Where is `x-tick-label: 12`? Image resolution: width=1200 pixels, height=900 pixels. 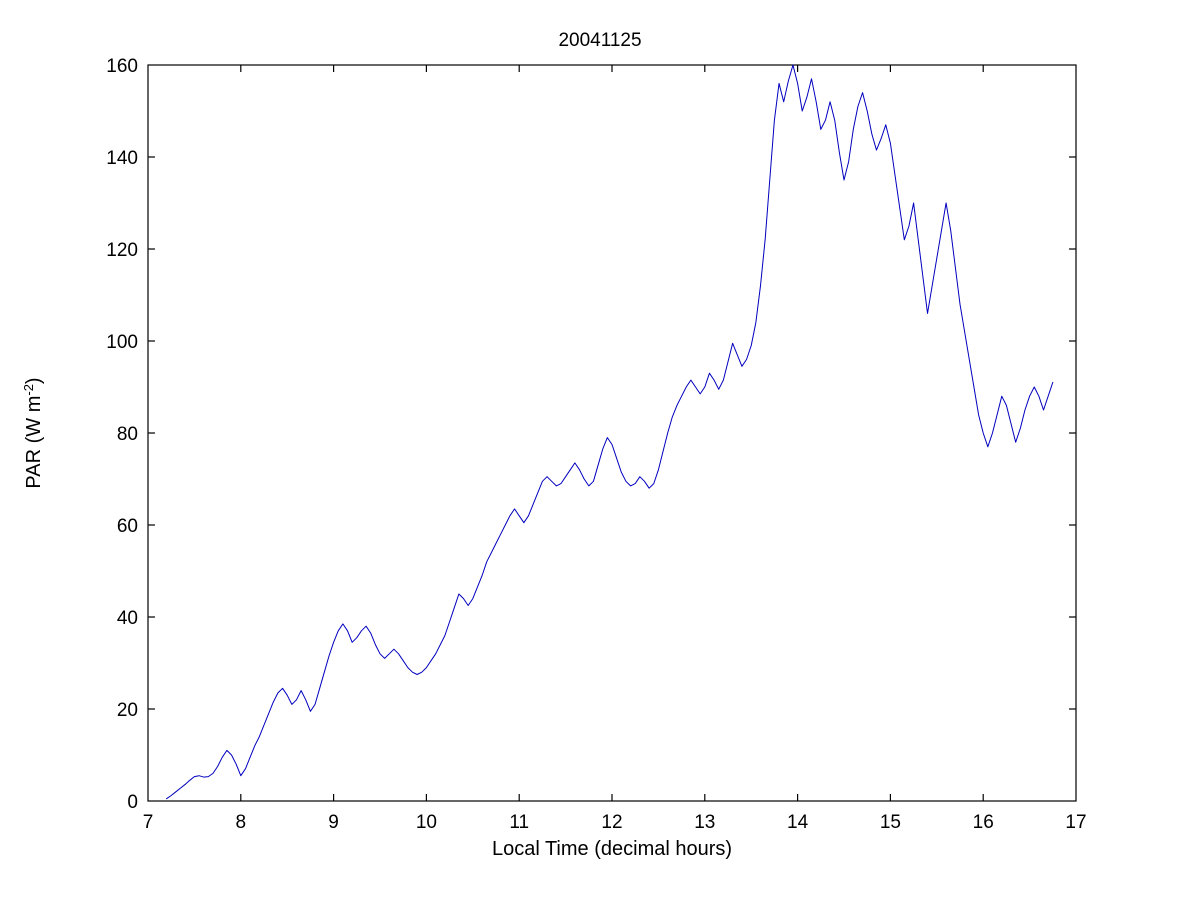
x-tick-label: 12 is located at coordinates (611, 822).